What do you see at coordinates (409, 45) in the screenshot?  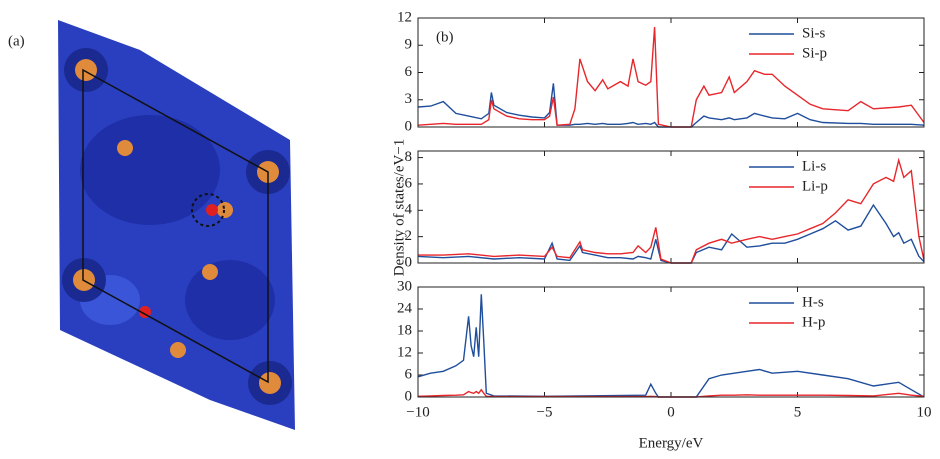 I see `y-tick-label: 9` at bounding box center [409, 45].